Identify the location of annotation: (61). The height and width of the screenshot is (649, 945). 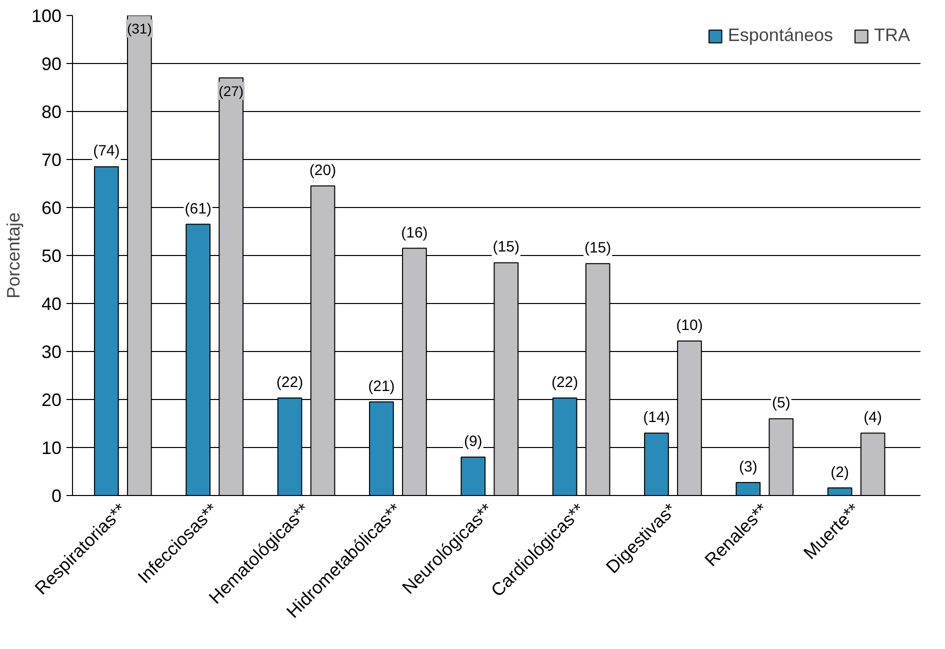
(198, 209).